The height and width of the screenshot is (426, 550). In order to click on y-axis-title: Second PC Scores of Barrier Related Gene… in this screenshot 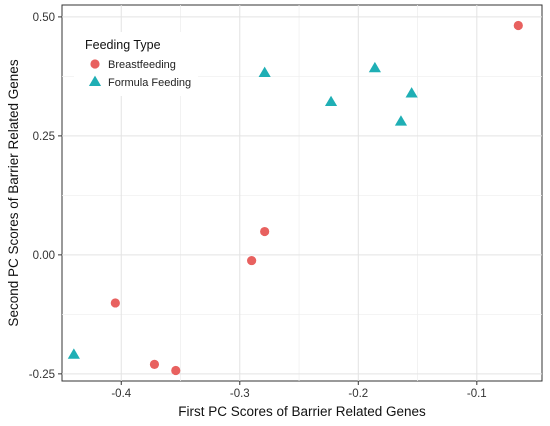, I will do `click(13, 192)`.